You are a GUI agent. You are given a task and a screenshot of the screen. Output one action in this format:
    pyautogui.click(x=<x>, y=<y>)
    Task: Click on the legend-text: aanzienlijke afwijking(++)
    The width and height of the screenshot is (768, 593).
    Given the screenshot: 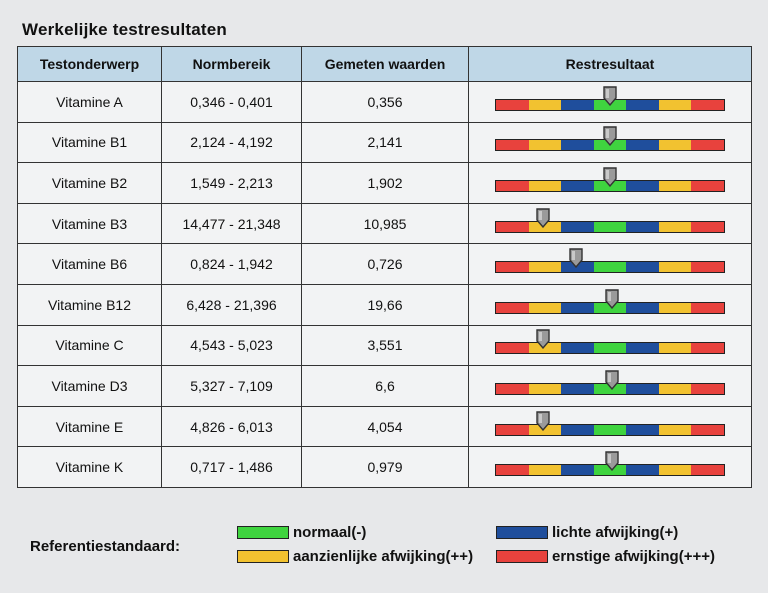 What is the action you would take?
    pyautogui.click(x=383, y=556)
    